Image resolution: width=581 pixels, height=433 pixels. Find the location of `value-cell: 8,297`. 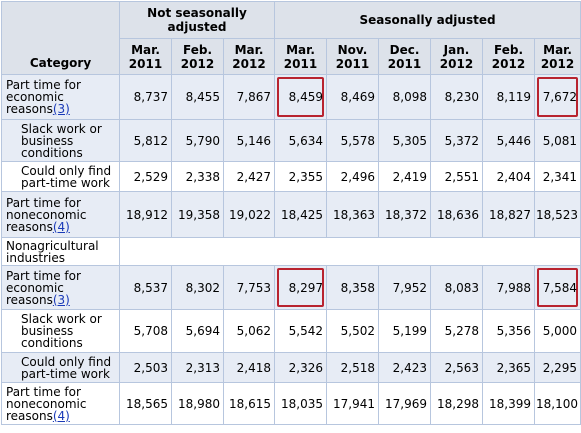

value-cell: 8,297 is located at coordinates (300, 287).